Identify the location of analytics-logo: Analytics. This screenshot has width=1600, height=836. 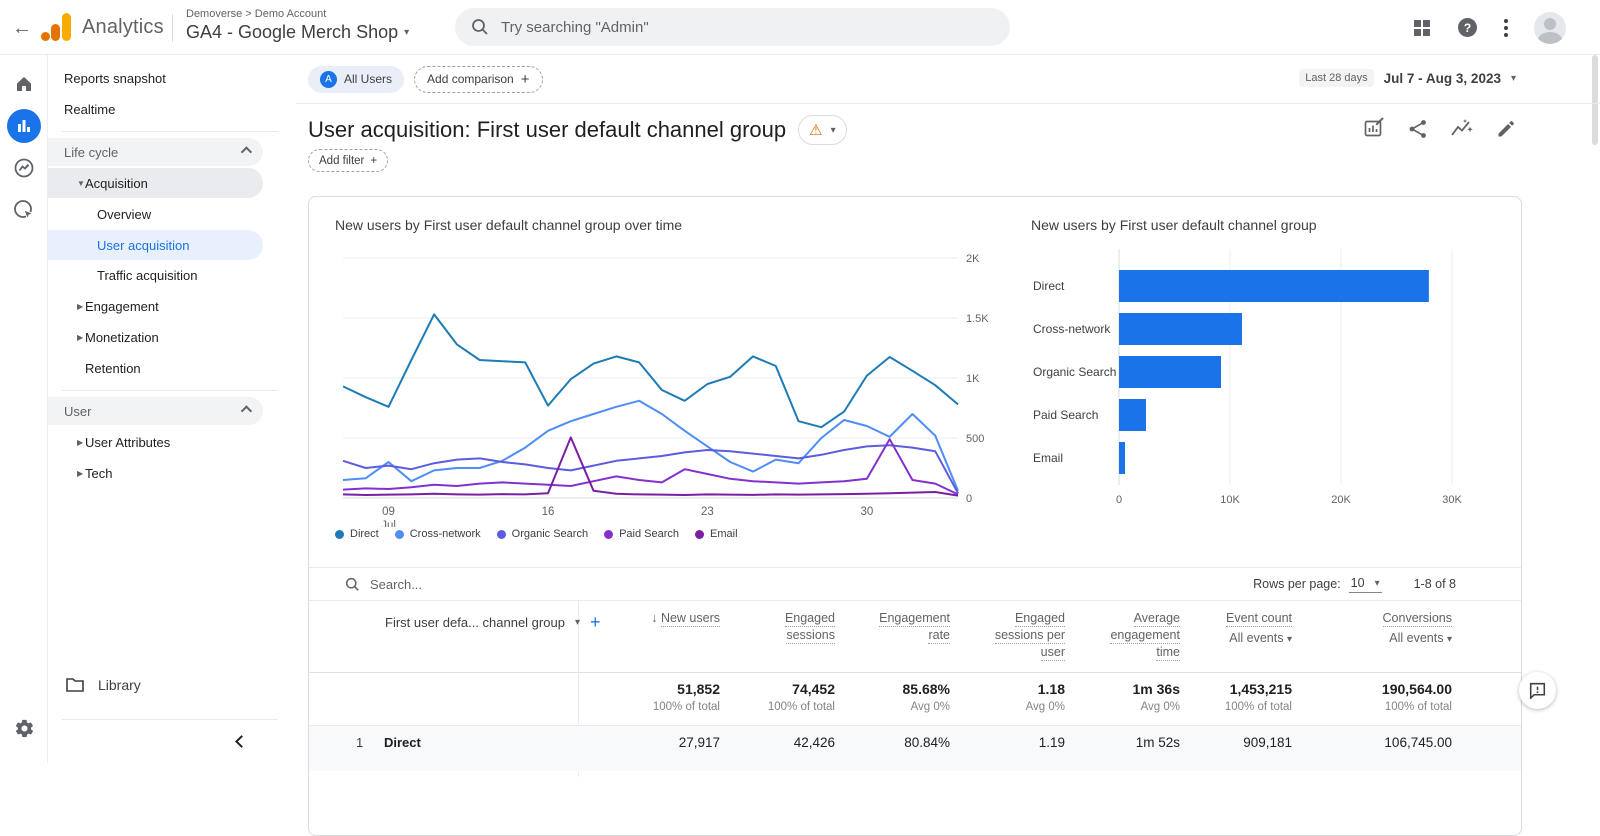
(102, 27).